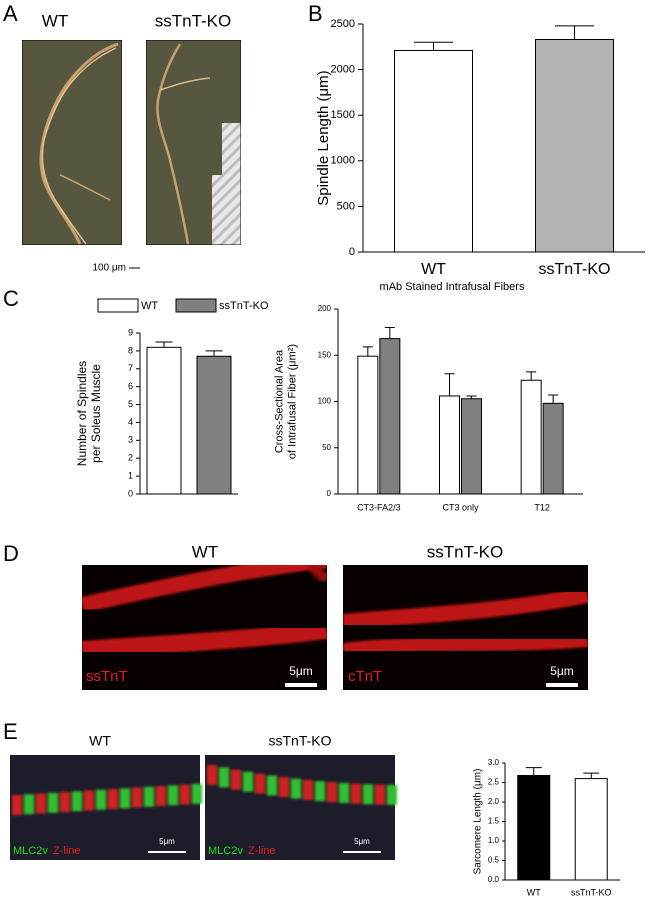 The image size is (670, 900). What do you see at coordinates (542, 507) in the screenshot?
I see `x-tick-label: T12` at bounding box center [542, 507].